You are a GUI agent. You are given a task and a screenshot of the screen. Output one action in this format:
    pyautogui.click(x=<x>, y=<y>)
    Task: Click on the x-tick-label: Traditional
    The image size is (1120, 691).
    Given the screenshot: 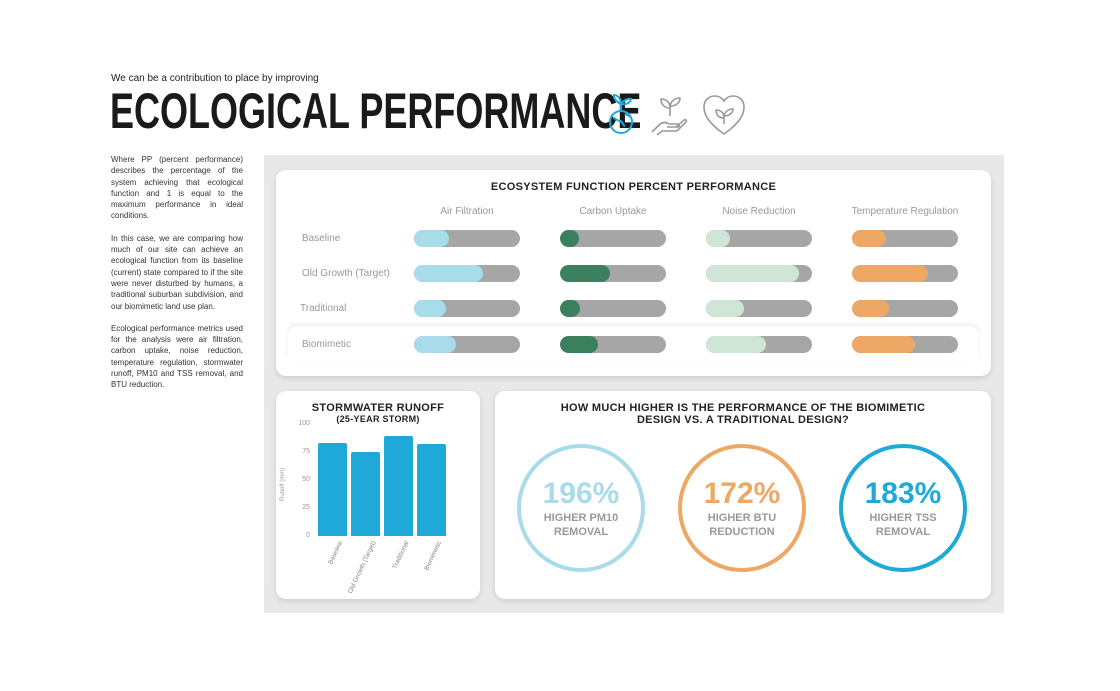 What is the action you would take?
    pyautogui.click(x=401, y=555)
    